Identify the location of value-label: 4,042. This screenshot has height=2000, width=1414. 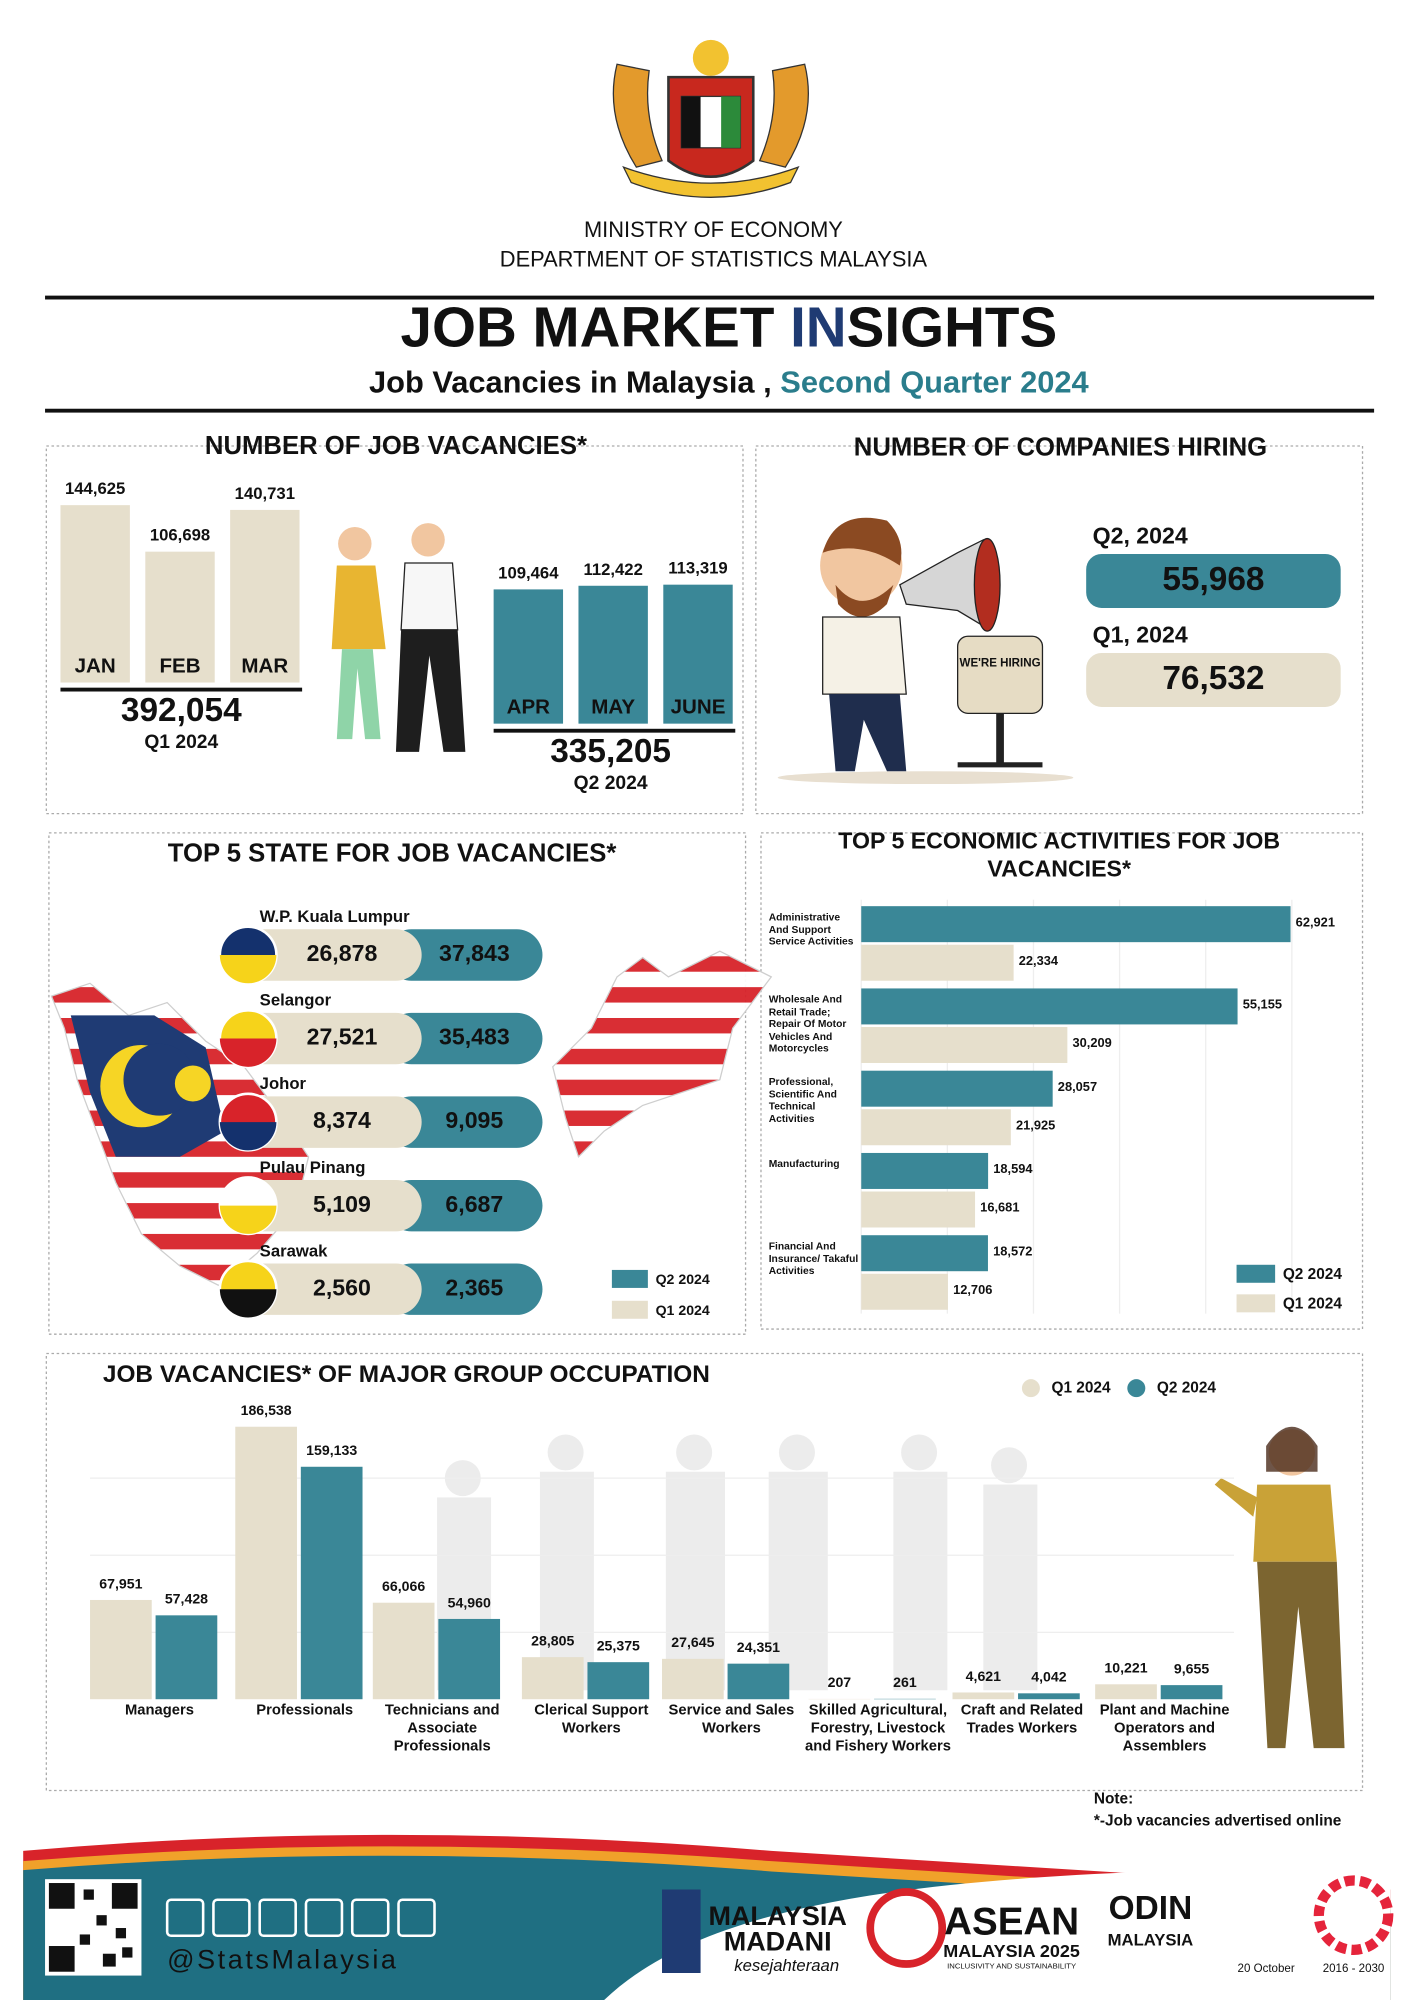
(1048, 1677).